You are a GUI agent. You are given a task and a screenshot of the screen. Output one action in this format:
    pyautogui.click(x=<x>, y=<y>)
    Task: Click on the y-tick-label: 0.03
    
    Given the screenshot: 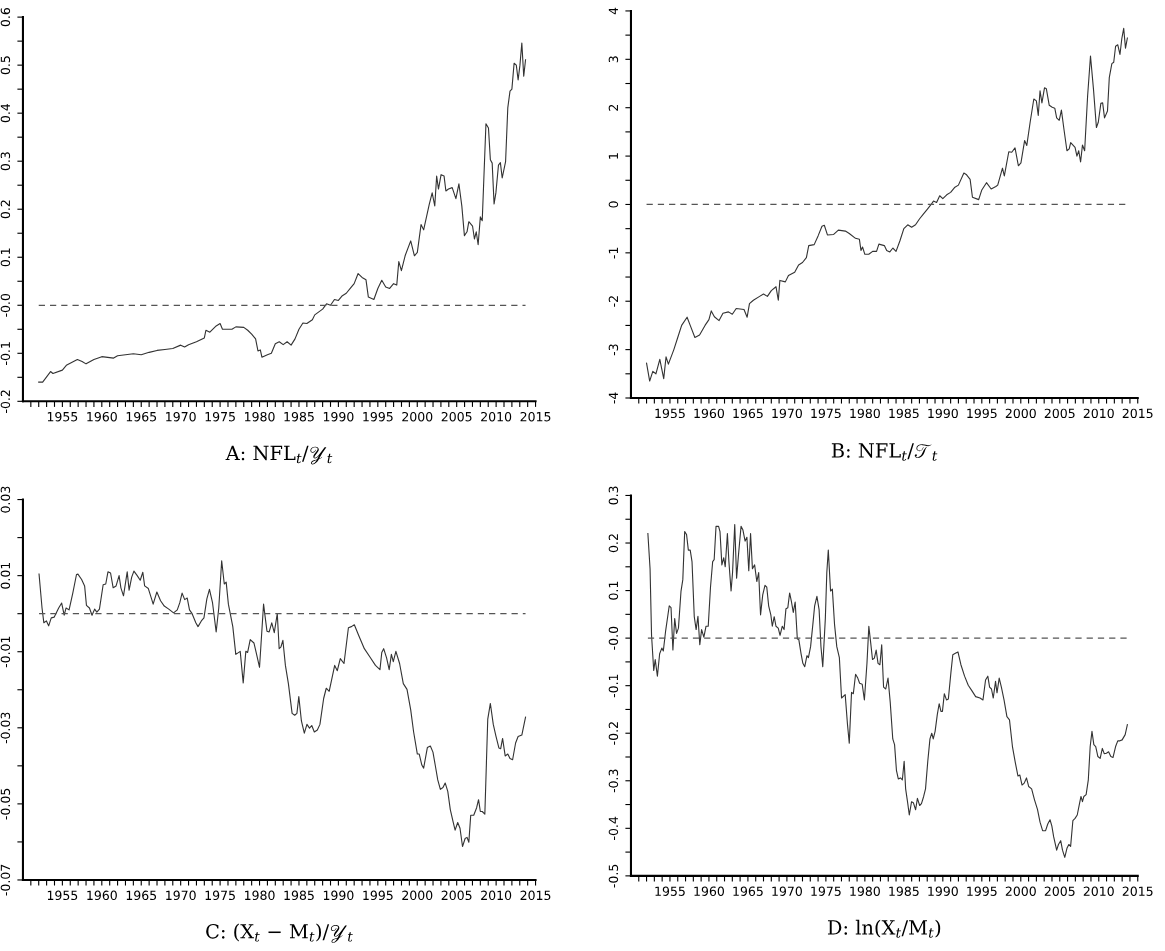 What is the action you would take?
    pyautogui.click(x=5, y=499)
    